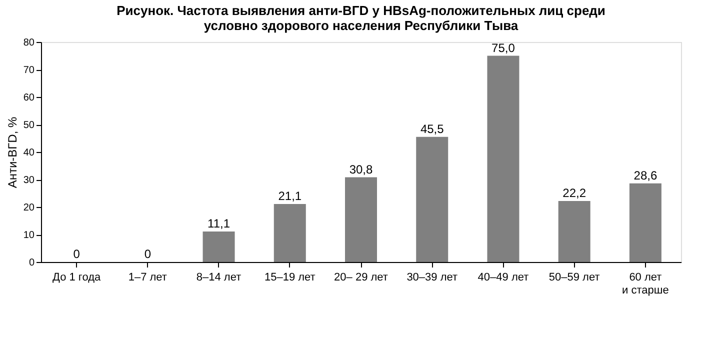 The width and height of the screenshot is (720, 337). I want to click on data-label: 21,1, so click(290, 195).